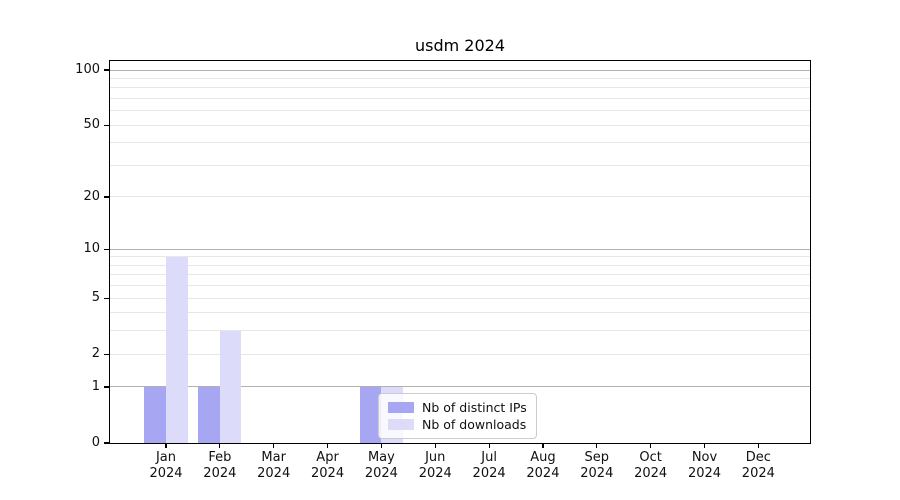 This screenshot has width=900, height=500. I want to click on legend-entry-distinct-ips: Nb of distinct IPs, so click(457, 407).